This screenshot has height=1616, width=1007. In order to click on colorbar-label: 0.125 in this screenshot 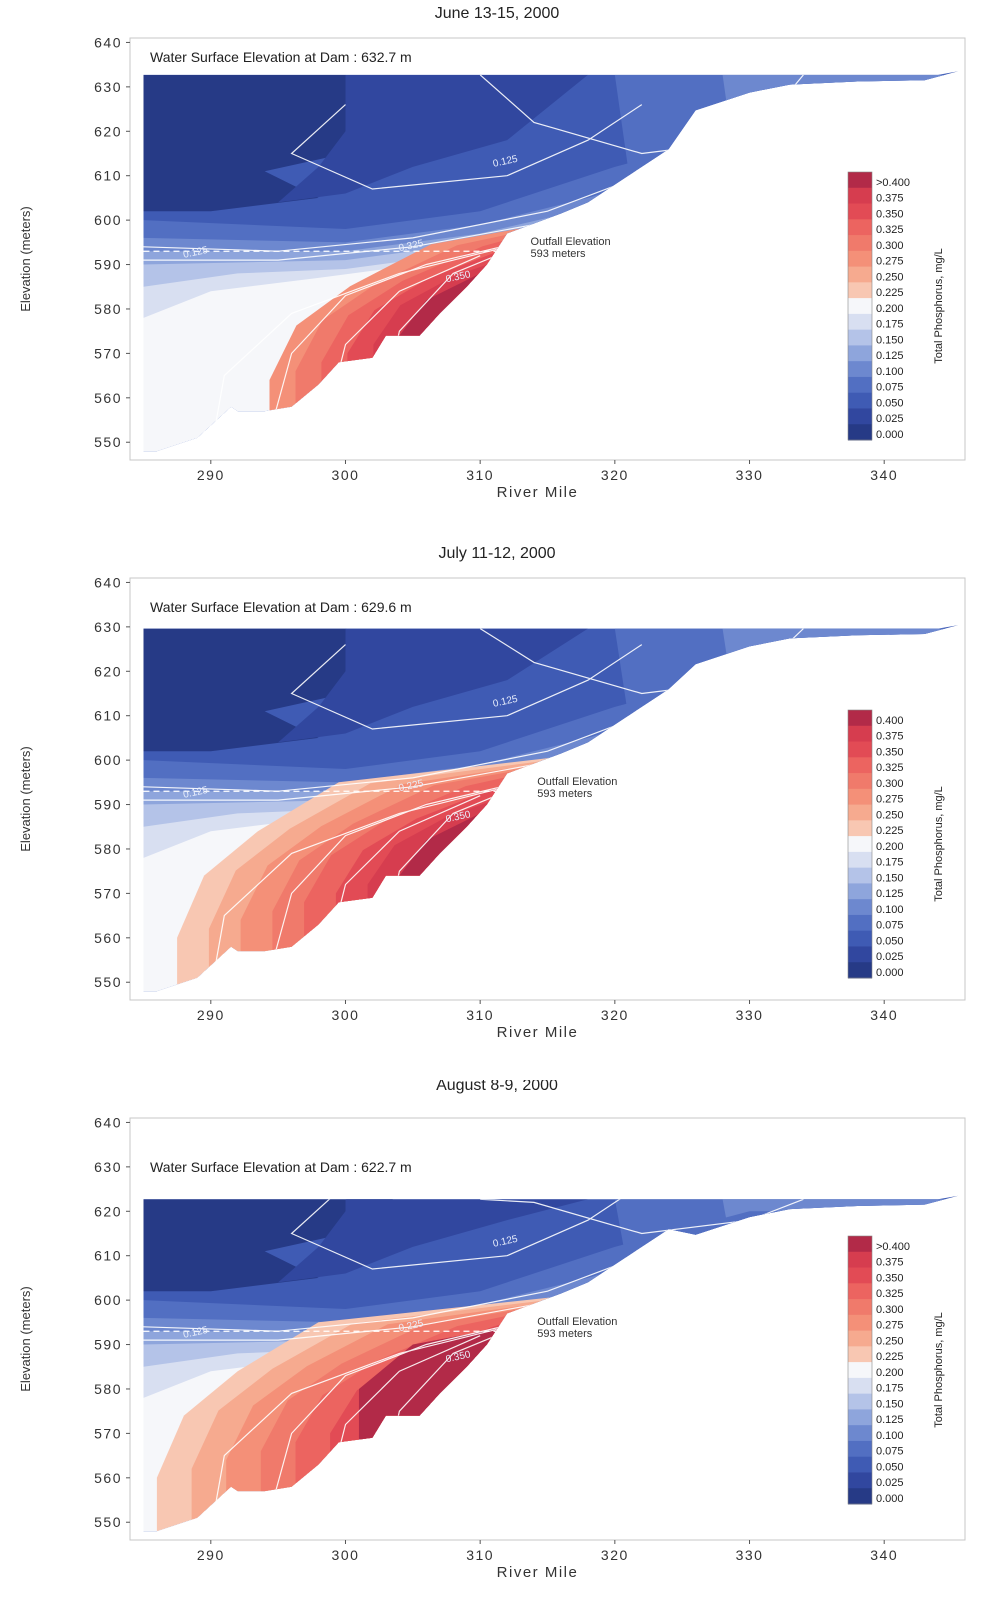, I will do `click(890, 894)`.